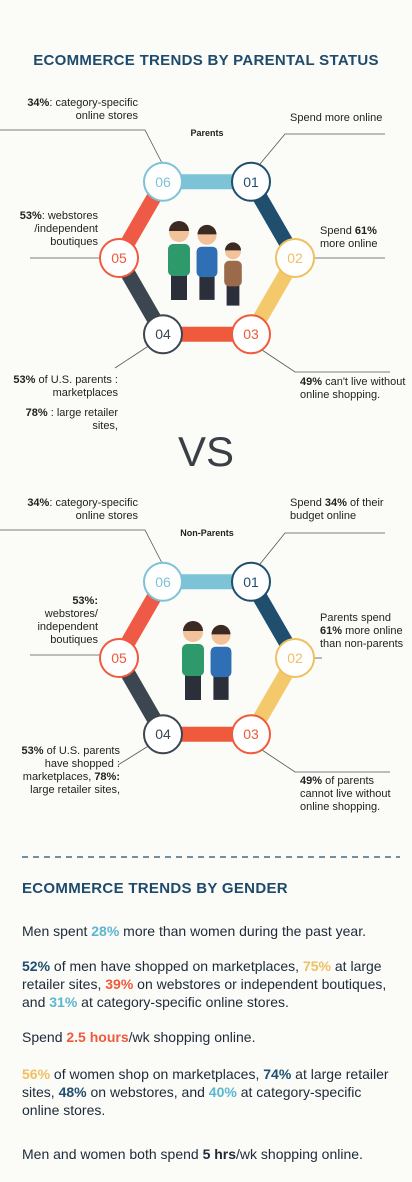 Image resolution: width=412 pixels, height=1182 pixels. Describe the element at coordinates (36, 1074) in the screenshot. I see `text-run: 56%` at that location.